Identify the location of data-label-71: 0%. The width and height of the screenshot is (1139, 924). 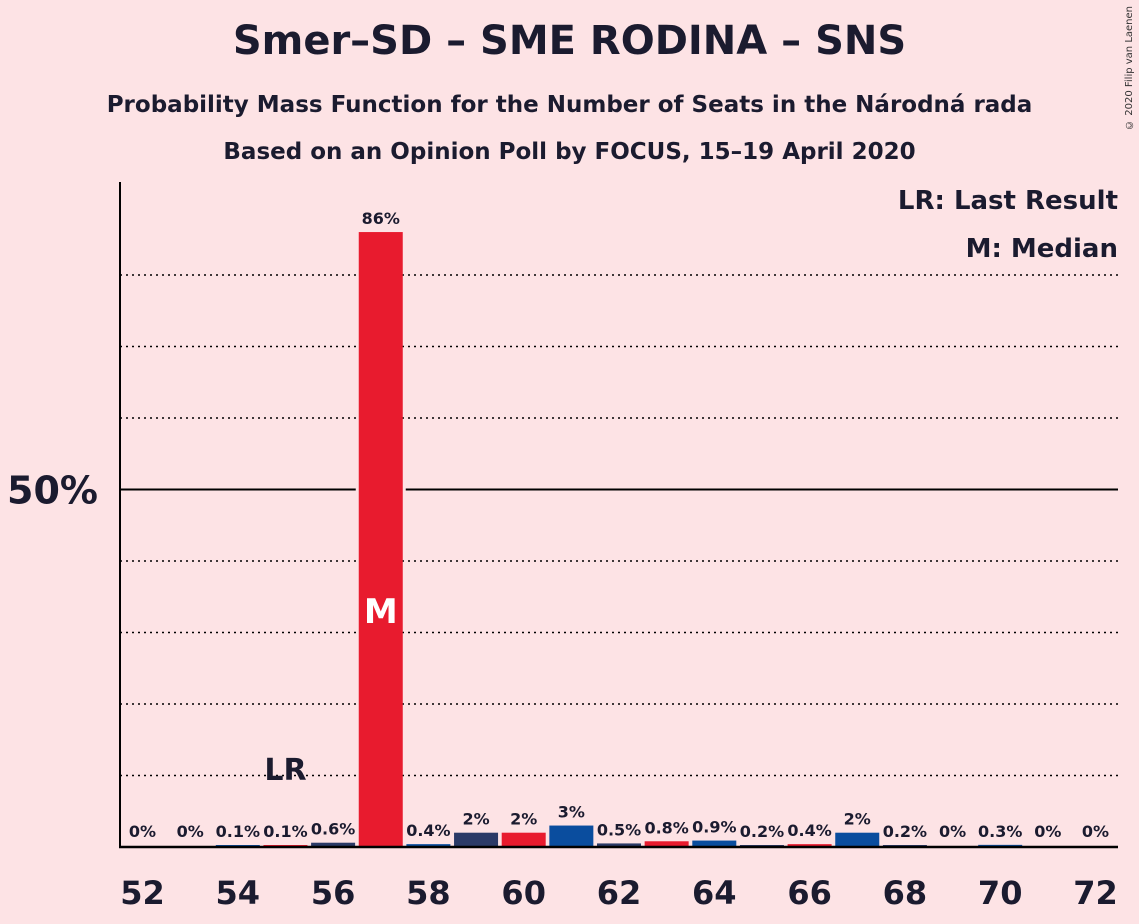
(1047, 831).